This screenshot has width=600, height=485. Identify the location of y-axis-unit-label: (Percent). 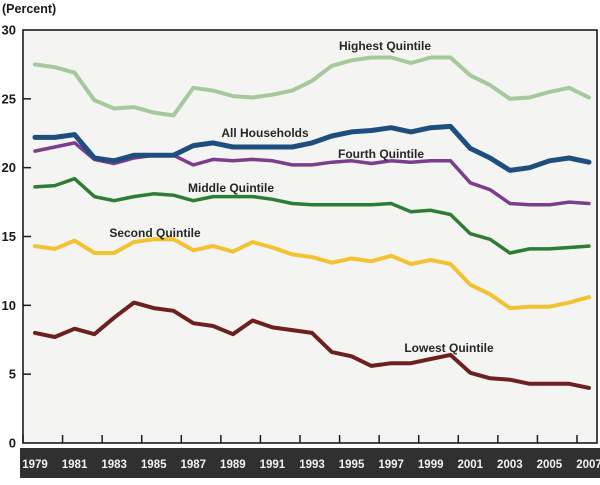
(29, 9).